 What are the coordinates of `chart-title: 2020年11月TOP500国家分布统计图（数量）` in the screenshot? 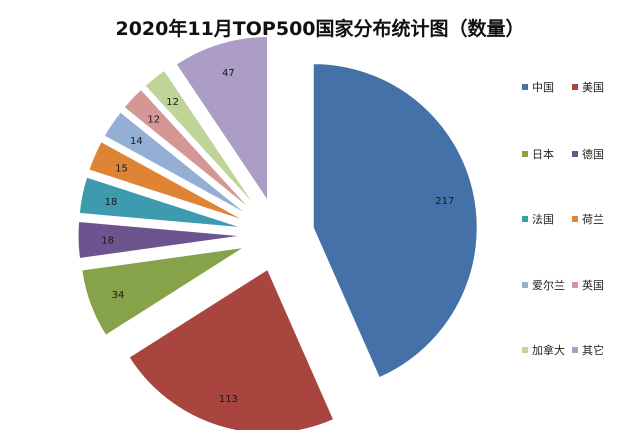 It's located at (320, 29).